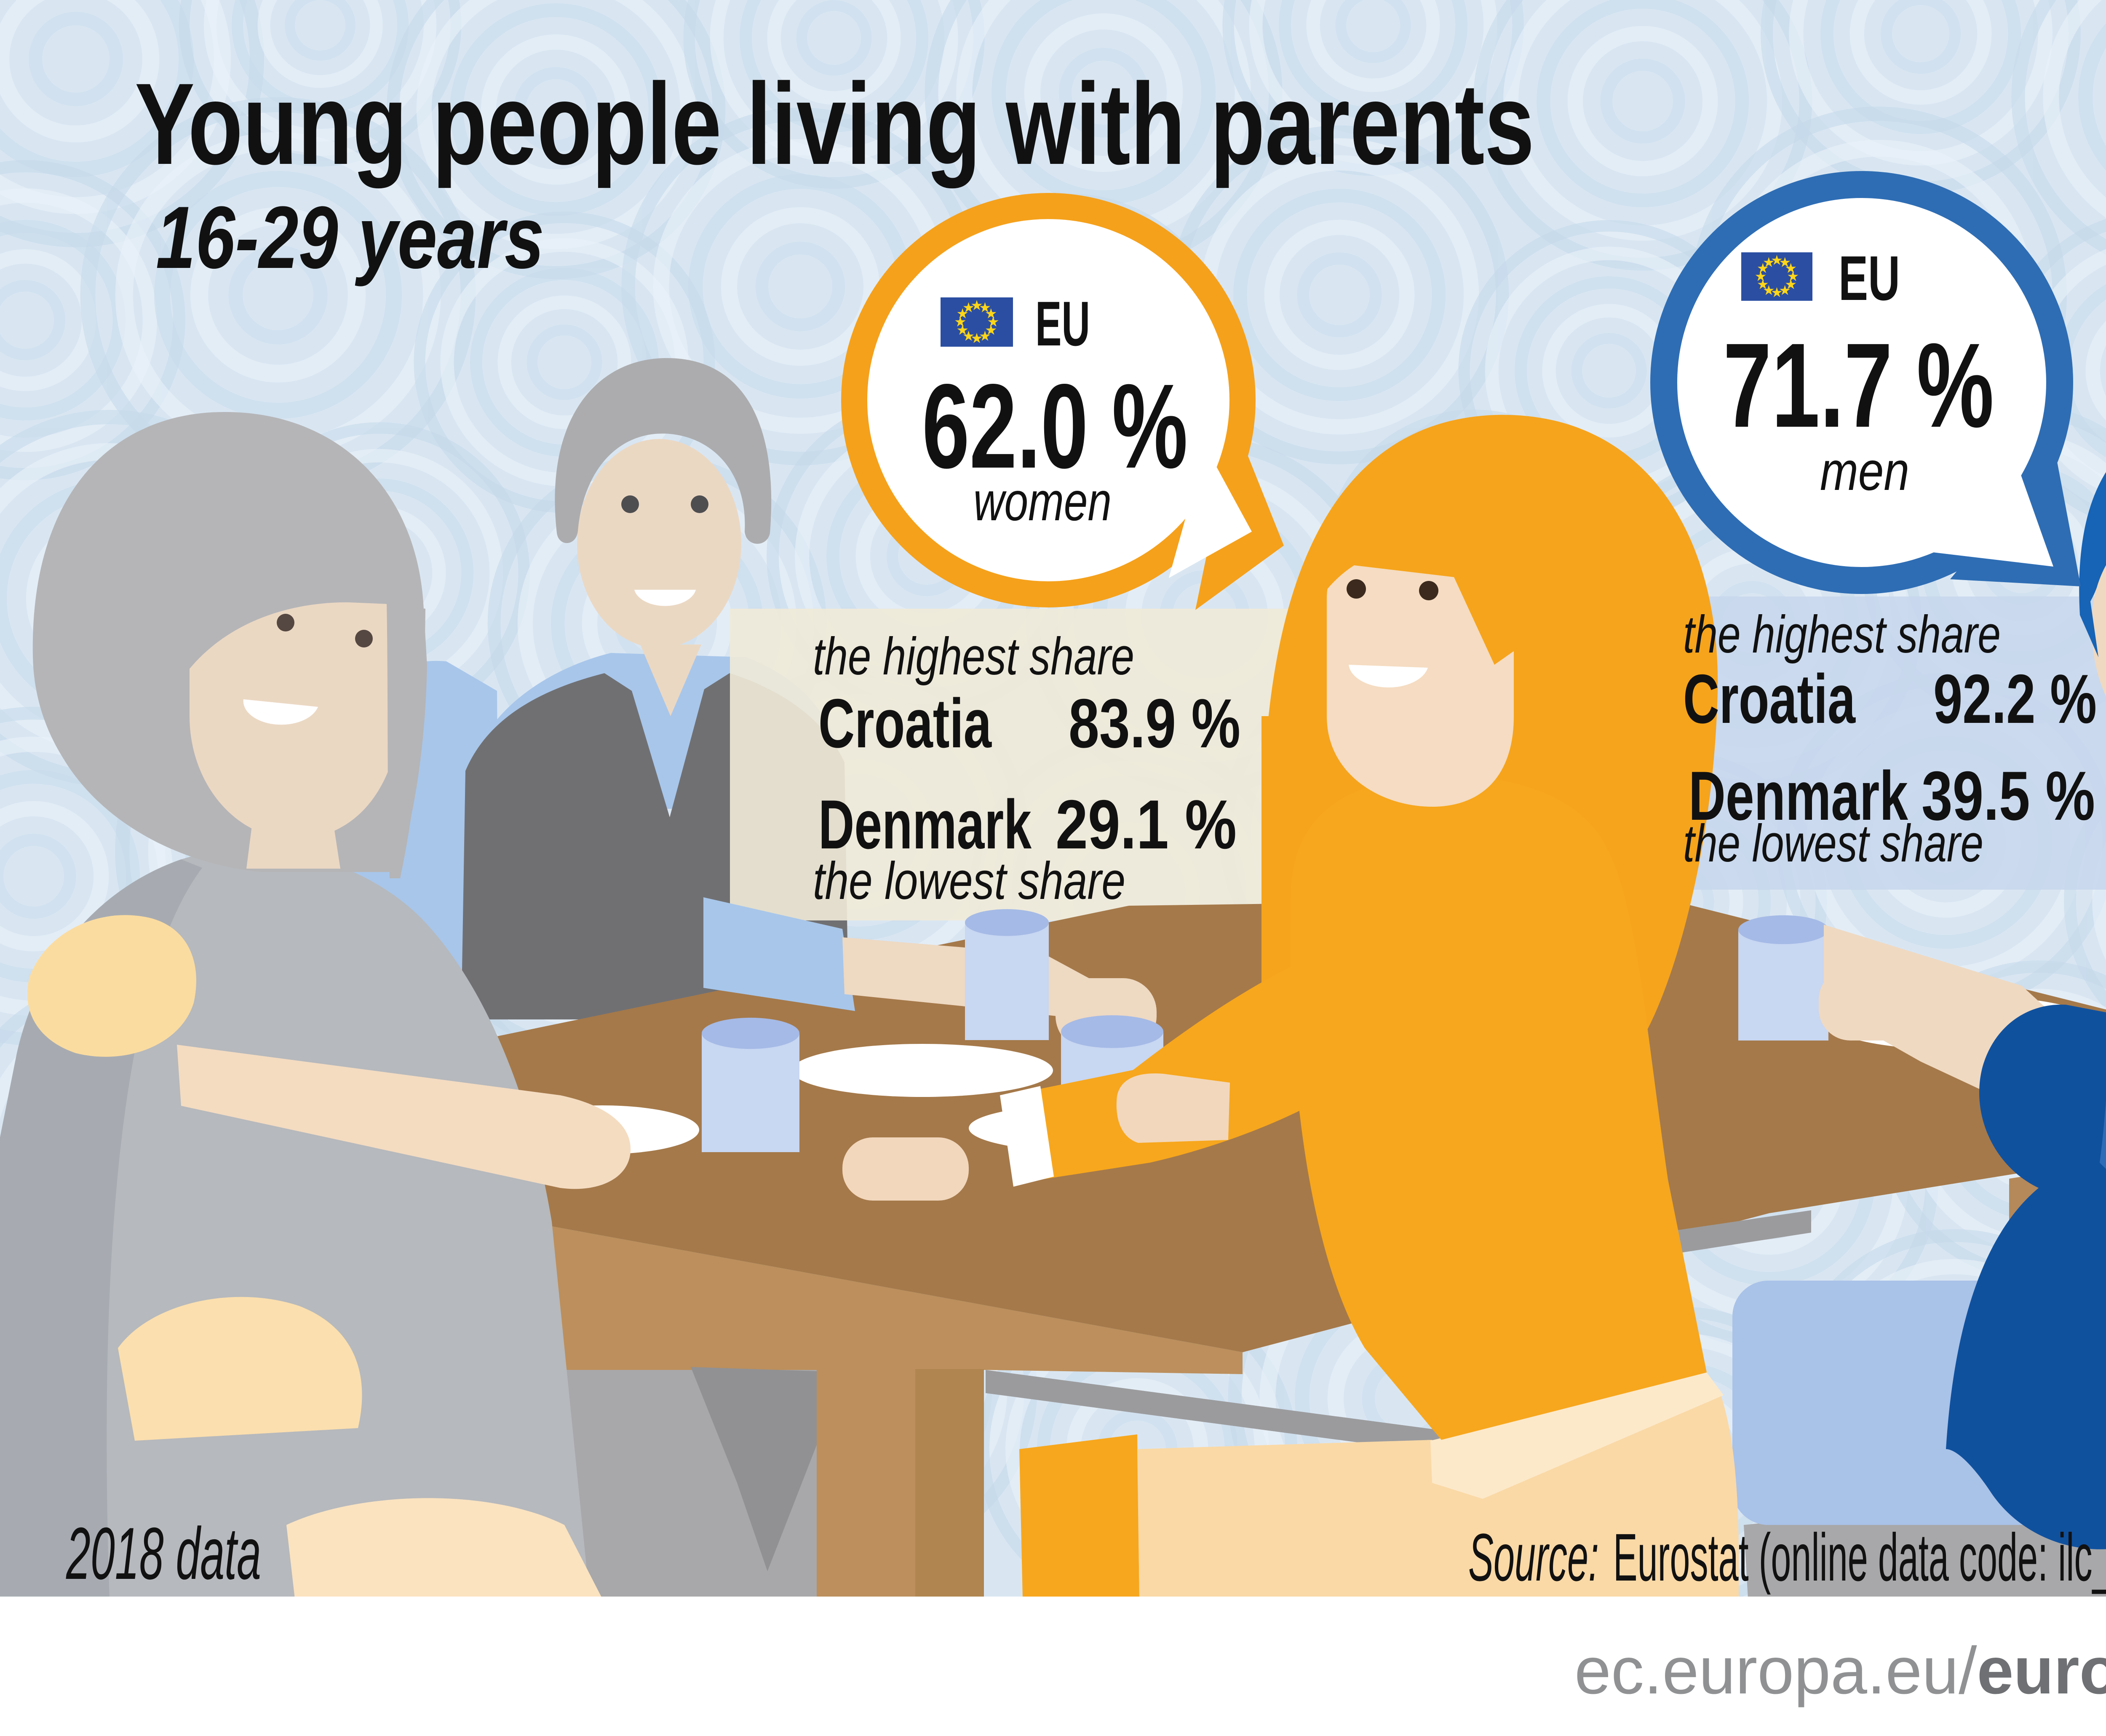 The height and width of the screenshot is (1736, 2106). I want to click on svg-text: ec.europa.eu/eurostat, so click(1840, 1671).